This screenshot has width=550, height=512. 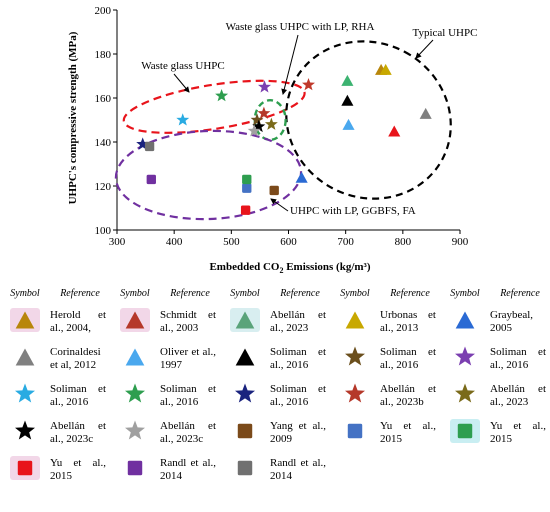 I want to click on legend-reference: Corinaldesi et al, 2012, so click(x=75, y=358).